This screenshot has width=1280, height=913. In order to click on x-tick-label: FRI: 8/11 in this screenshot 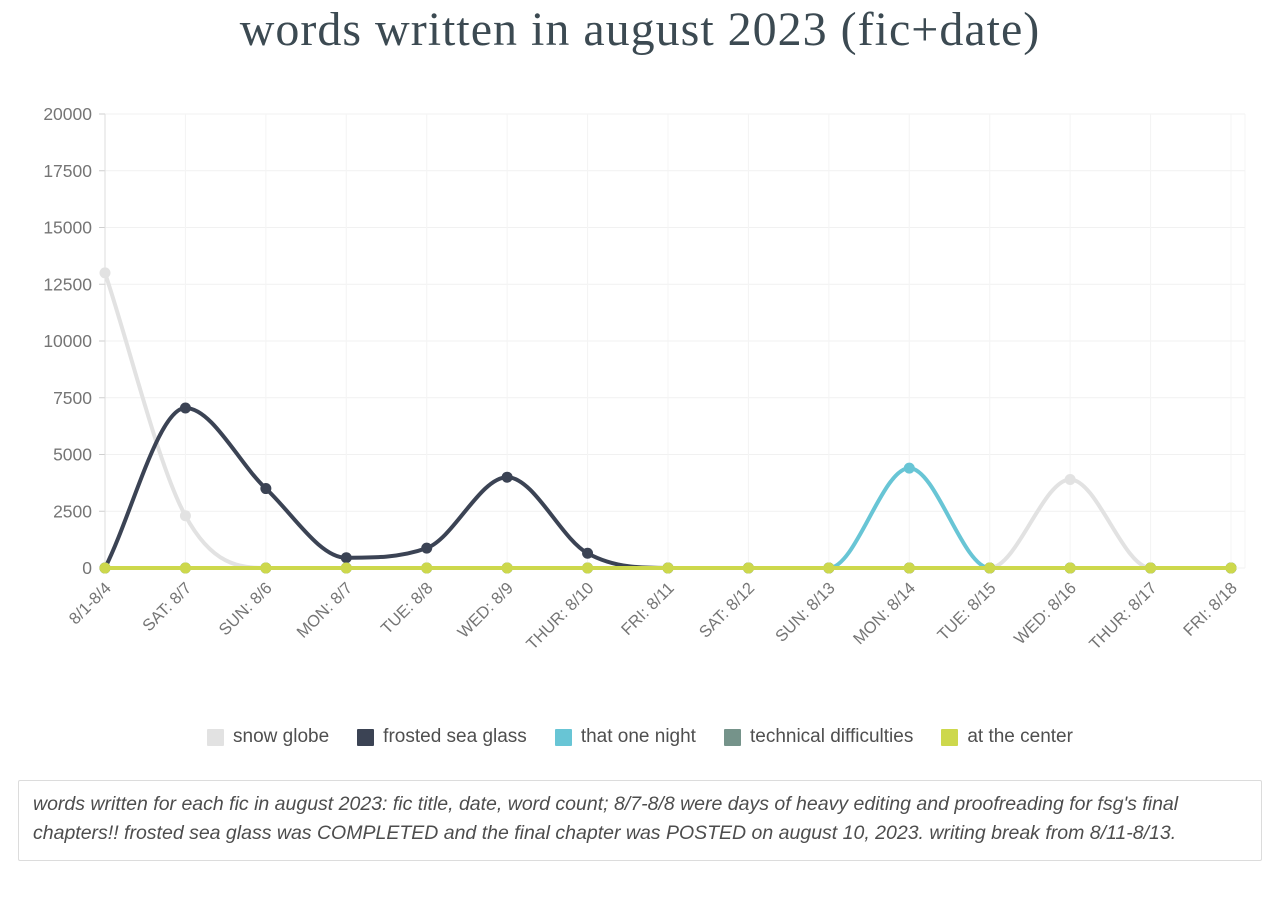, I will do `click(648, 609)`.